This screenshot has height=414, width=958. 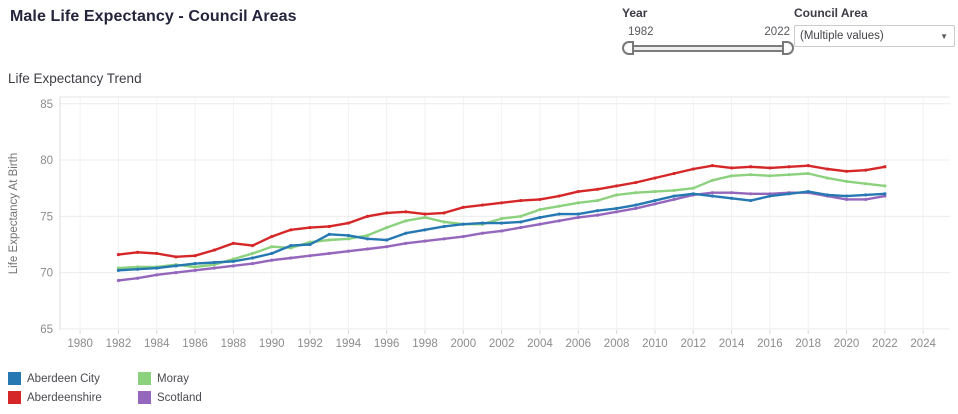 I want to click on legend-item-aberdeen-city: Aberdeen City, so click(x=73, y=378).